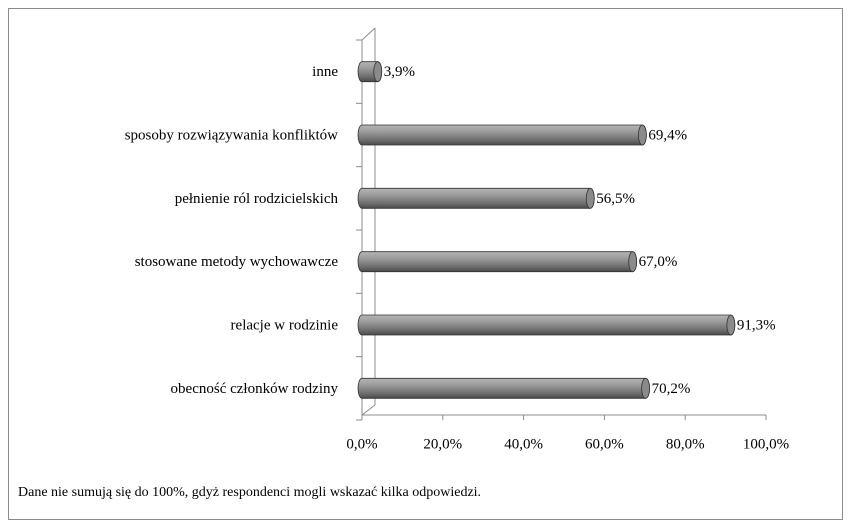  I want to click on x-tick-label: 40,0%, so click(523, 444).